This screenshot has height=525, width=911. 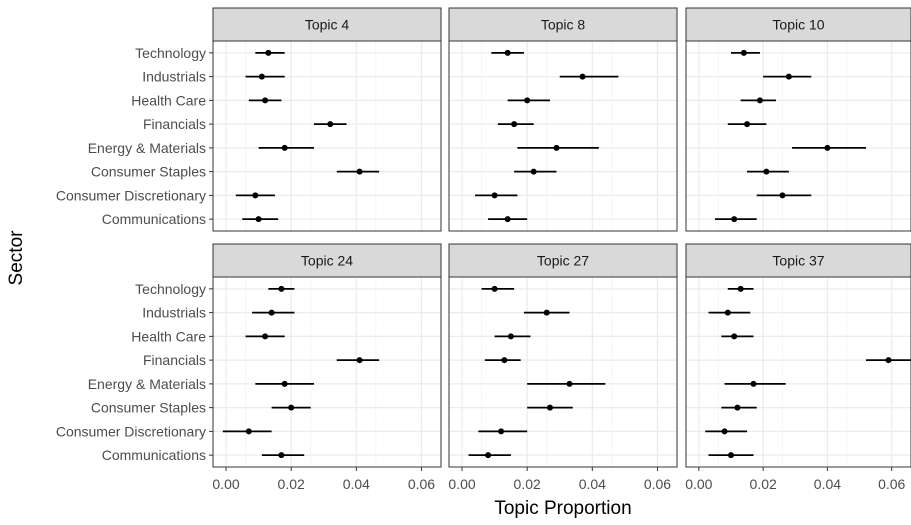 I want to click on y-axis-title: Sector, so click(x=16, y=258).